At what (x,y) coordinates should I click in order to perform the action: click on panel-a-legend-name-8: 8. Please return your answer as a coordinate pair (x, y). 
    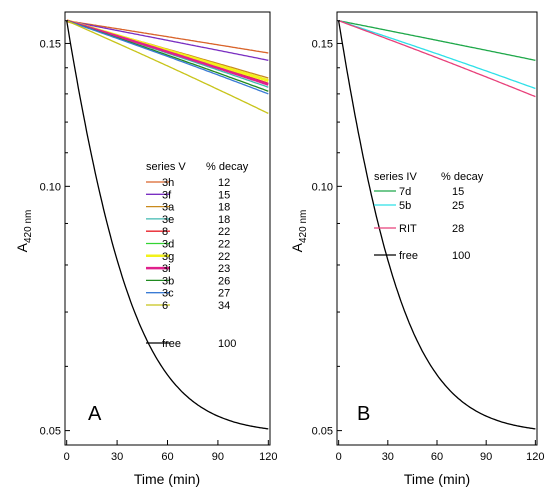
    Looking at the image, I should click on (165, 232).